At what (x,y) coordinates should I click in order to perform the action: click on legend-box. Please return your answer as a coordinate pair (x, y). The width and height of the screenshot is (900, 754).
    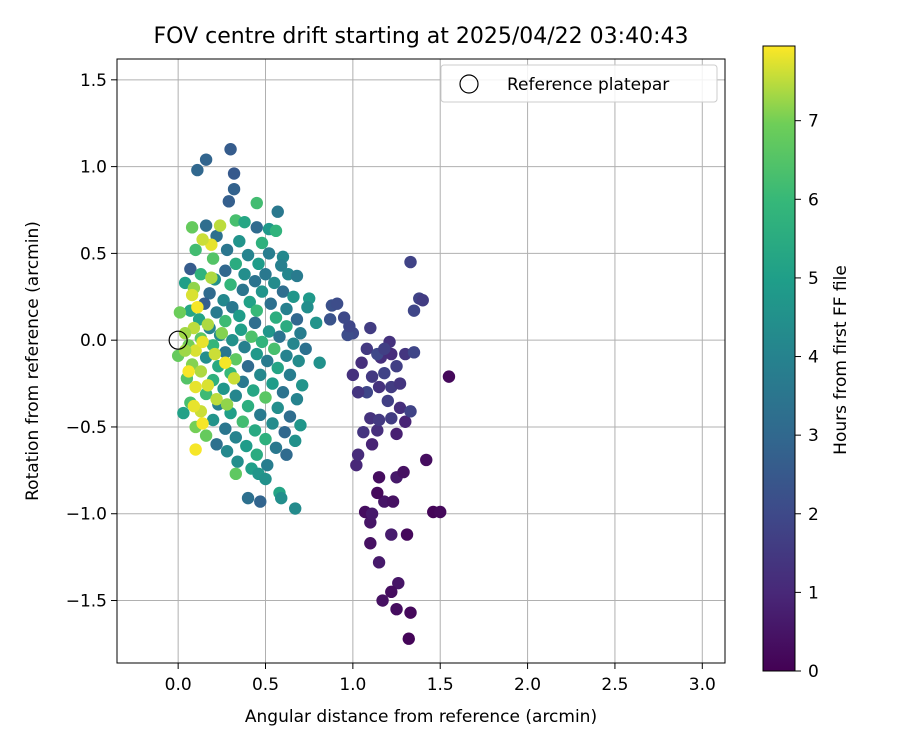
    Looking at the image, I should click on (579, 83).